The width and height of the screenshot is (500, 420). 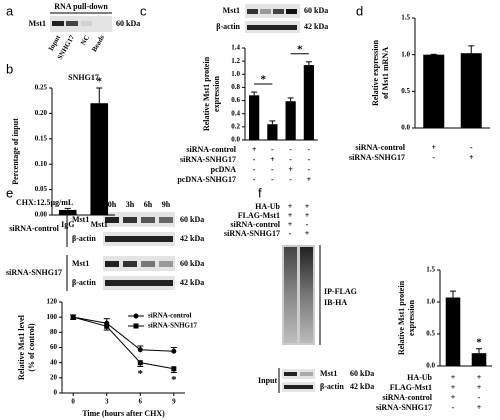 What do you see at coordinates (340, 291) in the screenshot?
I see `ip-label: IP-FLAG` at bounding box center [340, 291].